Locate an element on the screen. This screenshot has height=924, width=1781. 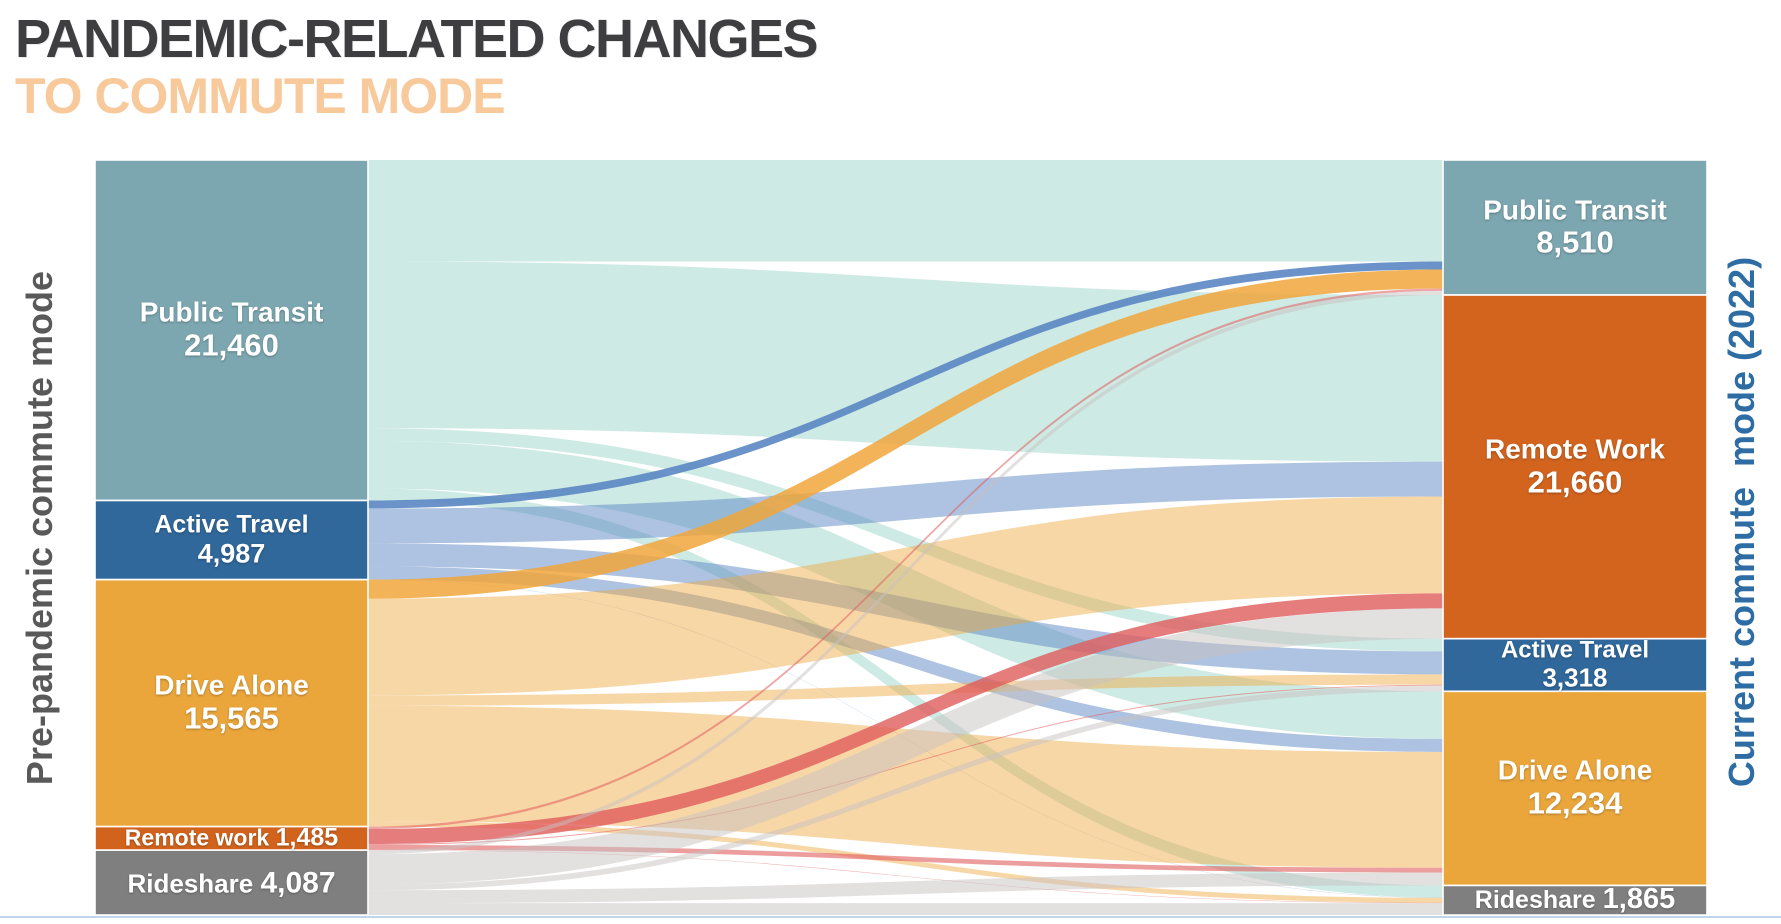
link-pre-rideshare-to-cur-drive-alone is located at coordinates (905, 888).